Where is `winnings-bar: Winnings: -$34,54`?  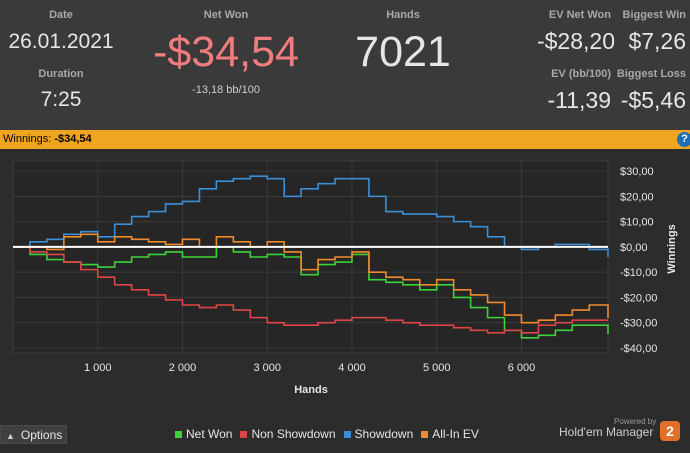 winnings-bar: Winnings: -$34,54 is located at coordinates (345, 139).